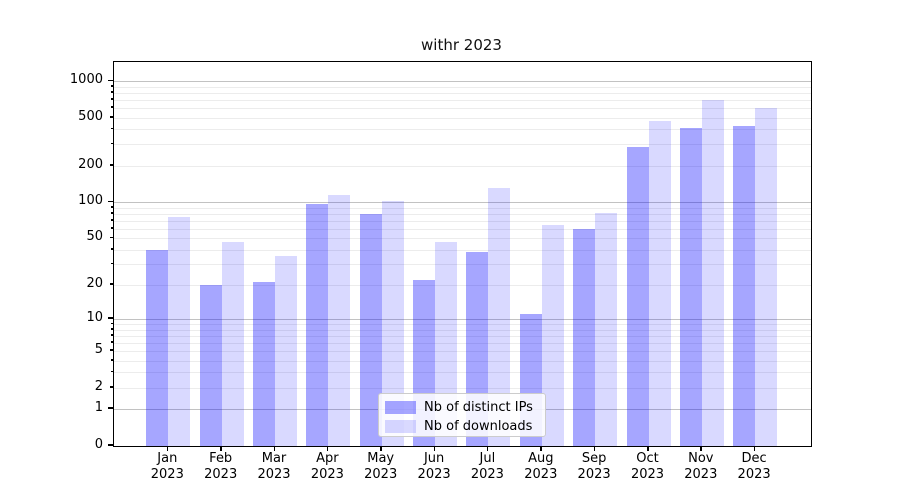  Describe the element at coordinates (594, 448) in the screenshot. I see `x-tick-mark-sep` at that location.